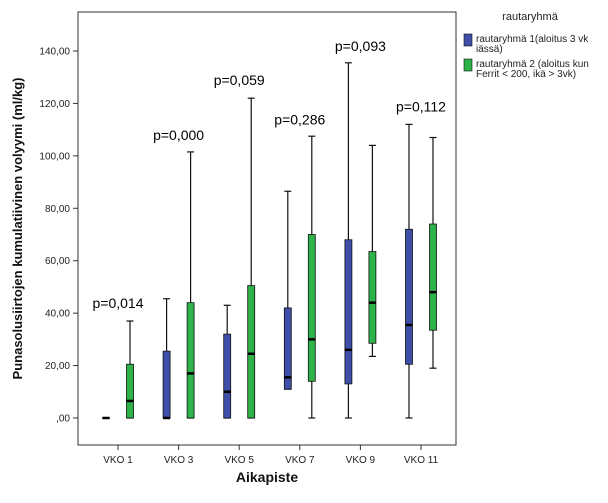 The width and height of the screenshot is (608, 503). I want to click on p-value-label: p=0,000, so click(178, 135).